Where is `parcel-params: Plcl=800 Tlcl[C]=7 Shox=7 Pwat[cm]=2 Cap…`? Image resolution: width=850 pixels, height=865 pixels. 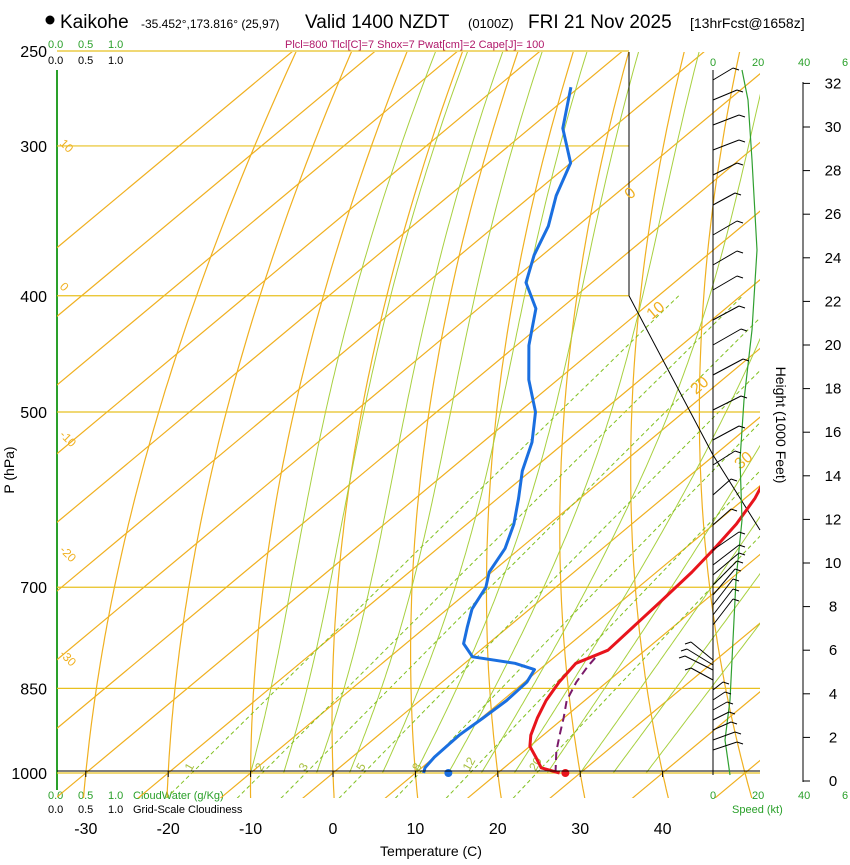
parcel-params: Plcl=800 Tlcl[C]=7 Shox=7 Pwat[cm]=2 Cap… is located at coordinates (414, 45).